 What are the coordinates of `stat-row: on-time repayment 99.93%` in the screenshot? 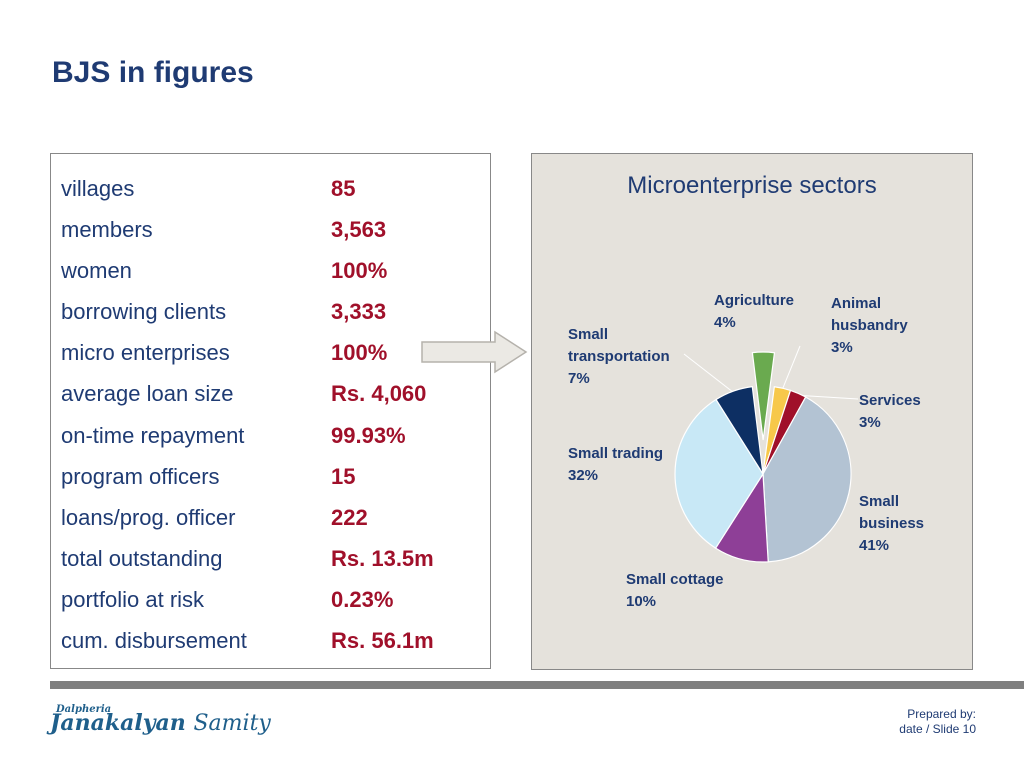 It's located at (271, 436).